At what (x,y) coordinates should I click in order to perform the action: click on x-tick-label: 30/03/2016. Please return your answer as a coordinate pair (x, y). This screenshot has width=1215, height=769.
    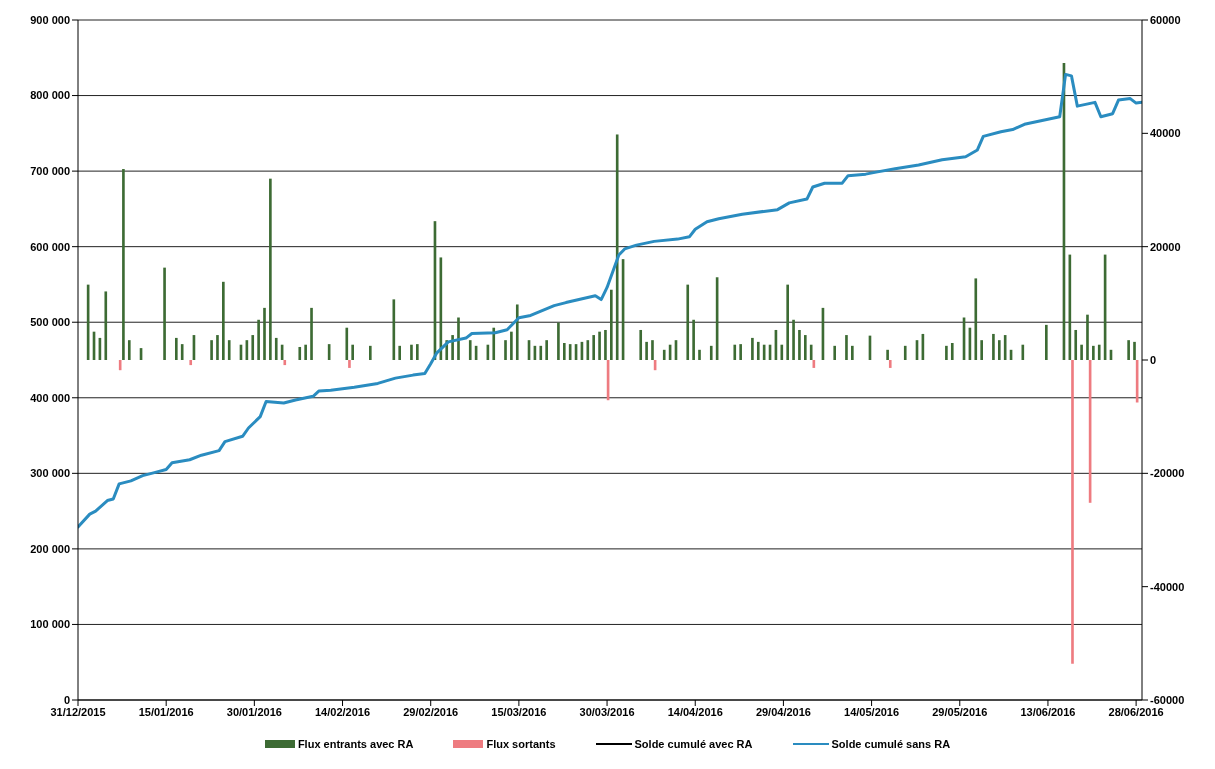
    Looking at the image, I should click on (607, 711).